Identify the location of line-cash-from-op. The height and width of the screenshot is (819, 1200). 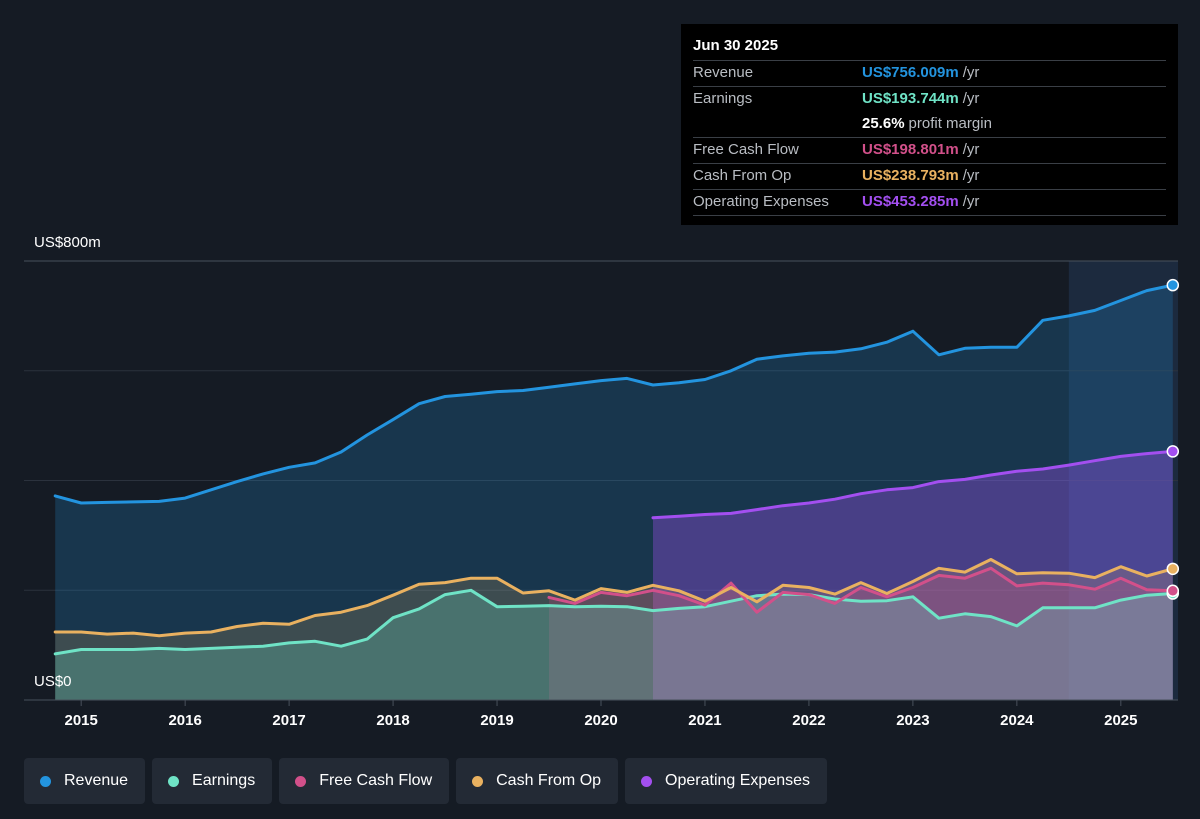
(614, 598).